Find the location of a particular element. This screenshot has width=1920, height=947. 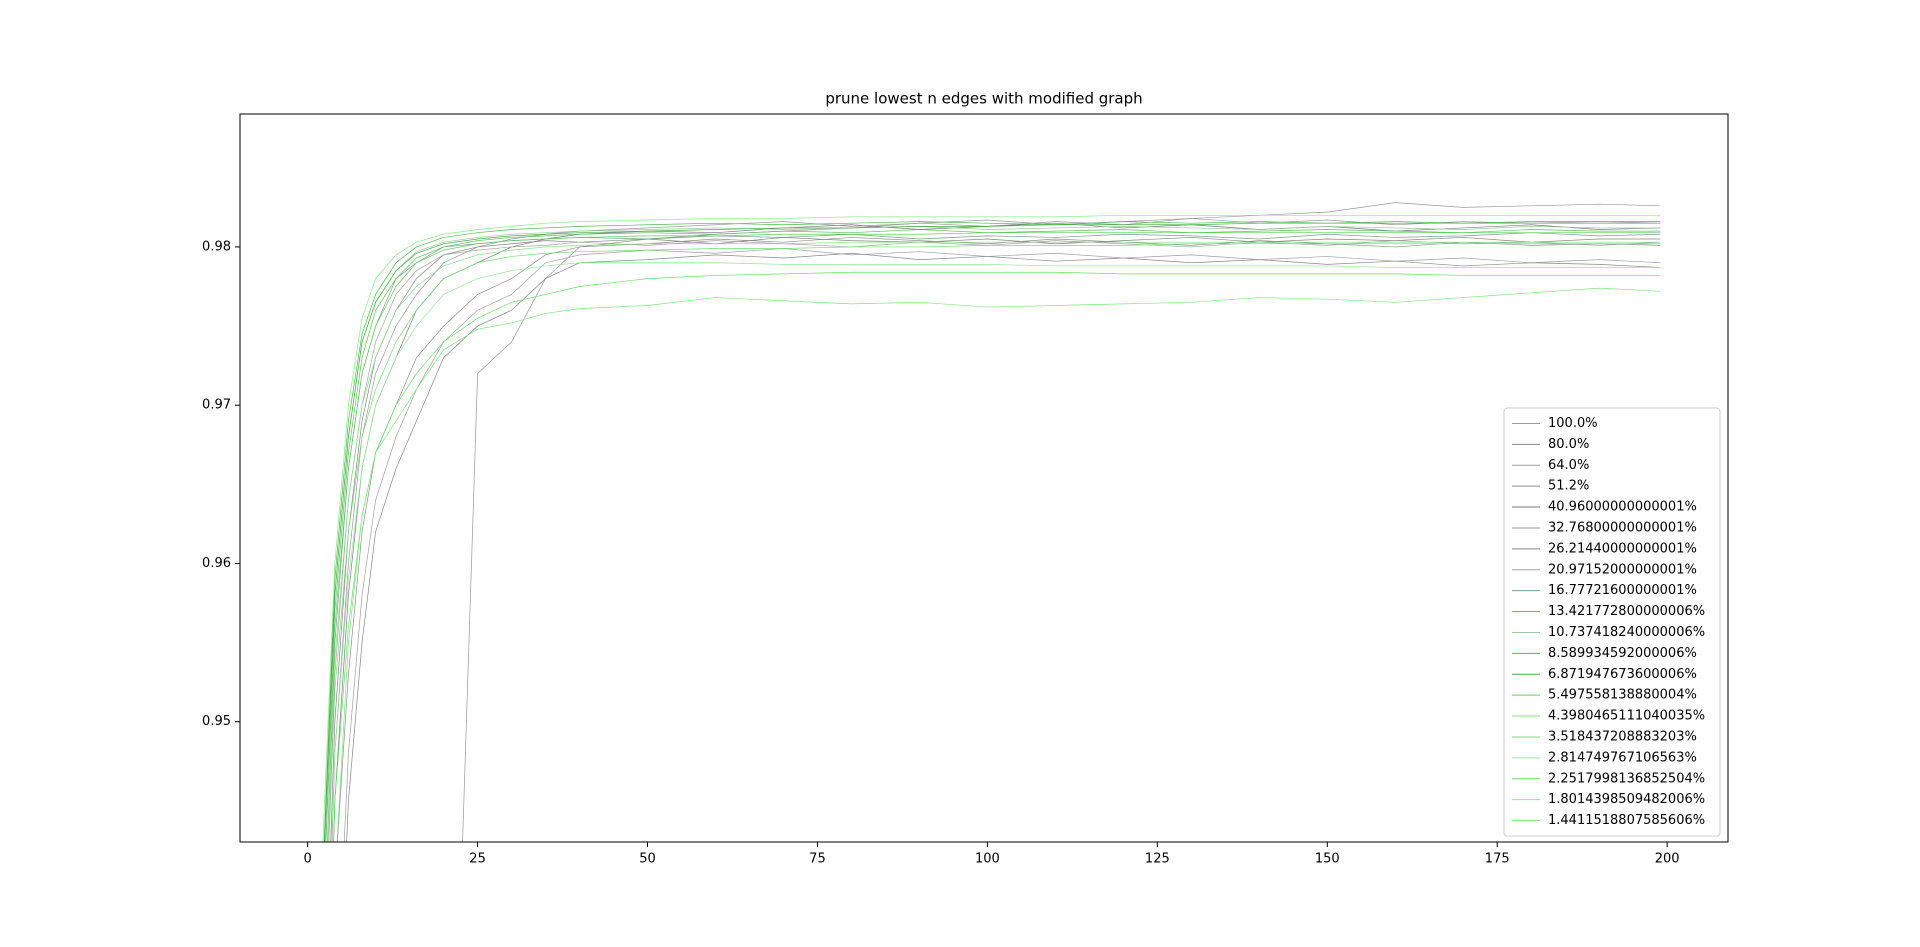

legend-label: 64.0% is located at coordinates (1568, 465).